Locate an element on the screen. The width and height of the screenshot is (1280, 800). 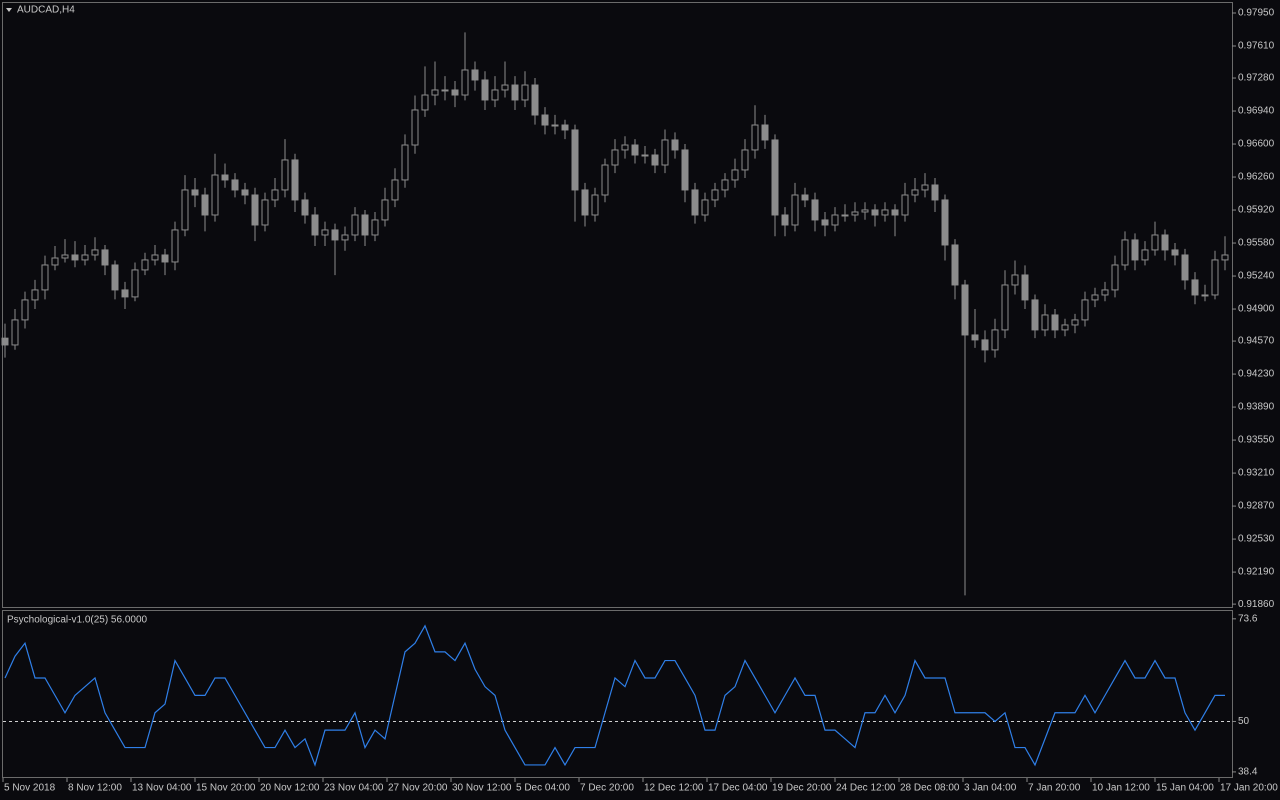
x-tick-label: 13 Nov 04:00 is located at coordinates (162, 788).